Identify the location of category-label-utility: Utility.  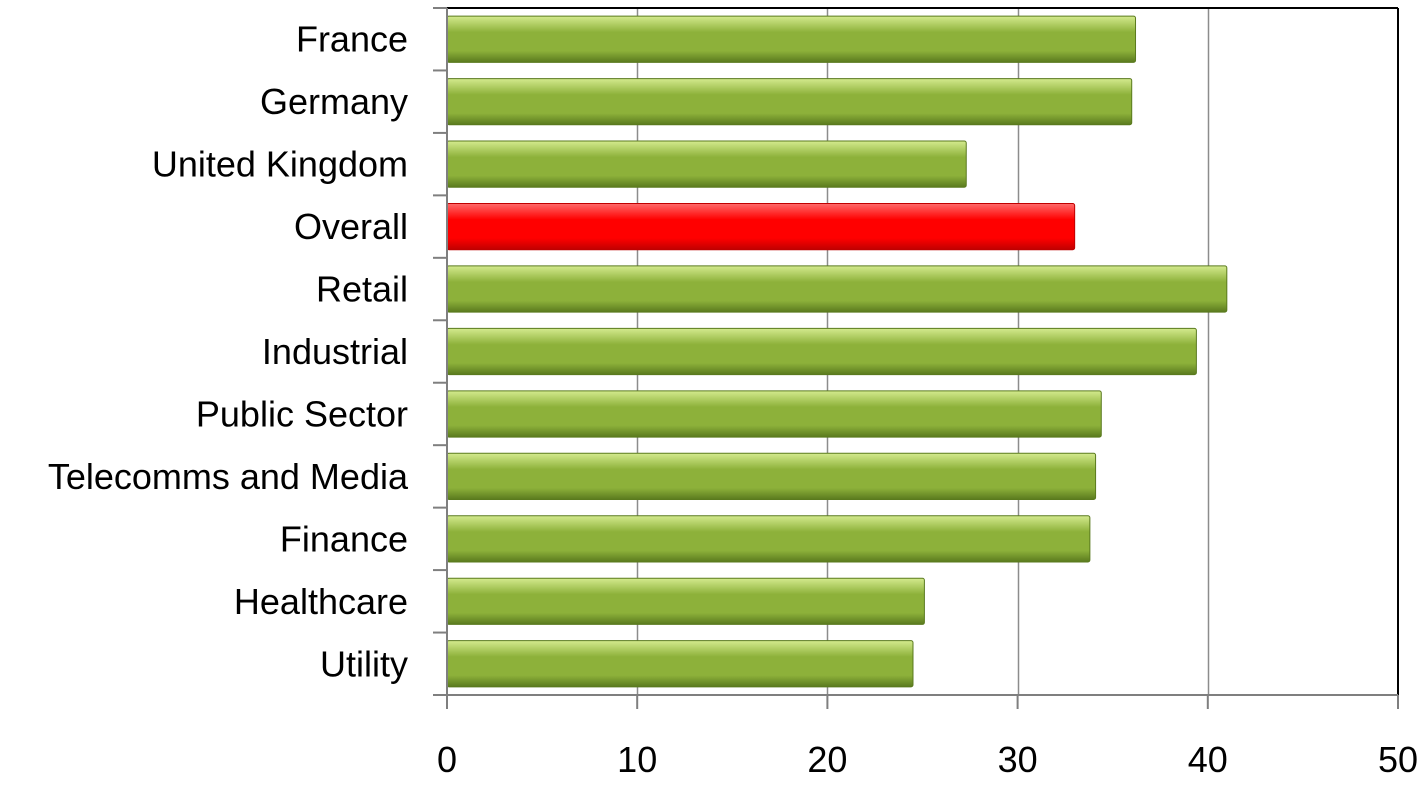
(364, 663).